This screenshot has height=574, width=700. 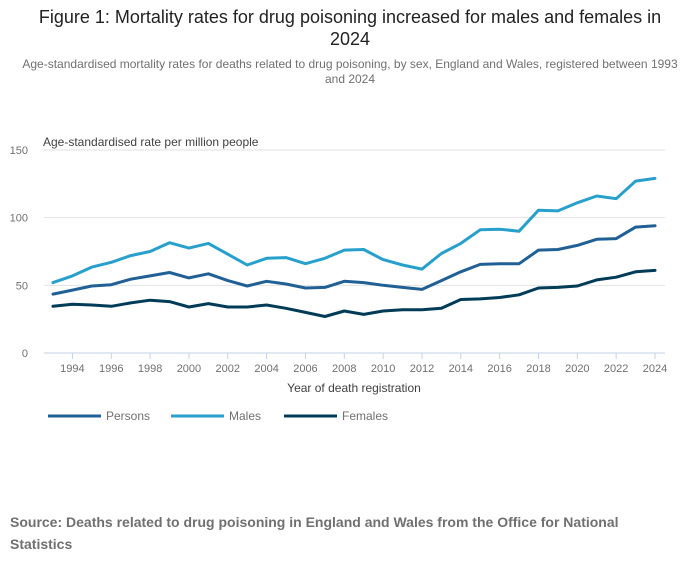 I want to click on y-tick-label: 100, so click(x=19, y=219).